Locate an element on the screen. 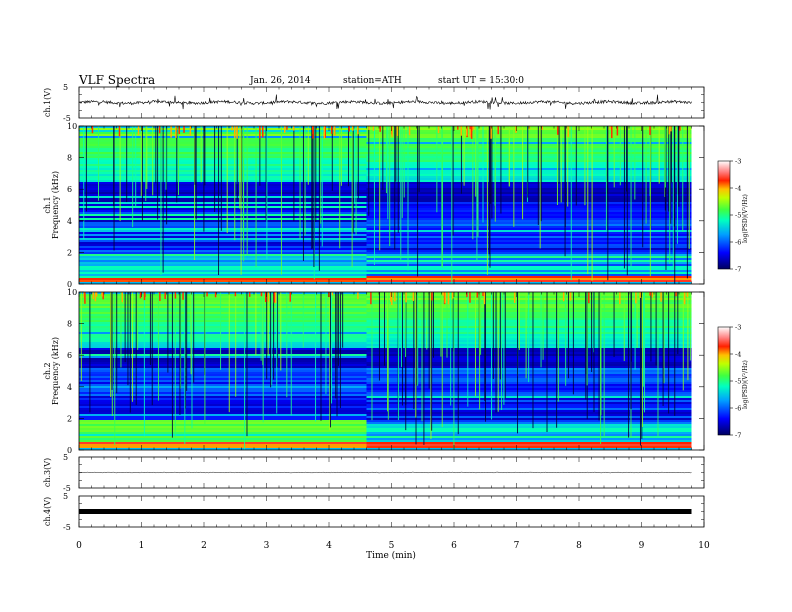  y-axis-label: ch.3(V) is located at coordinates (47, 472).